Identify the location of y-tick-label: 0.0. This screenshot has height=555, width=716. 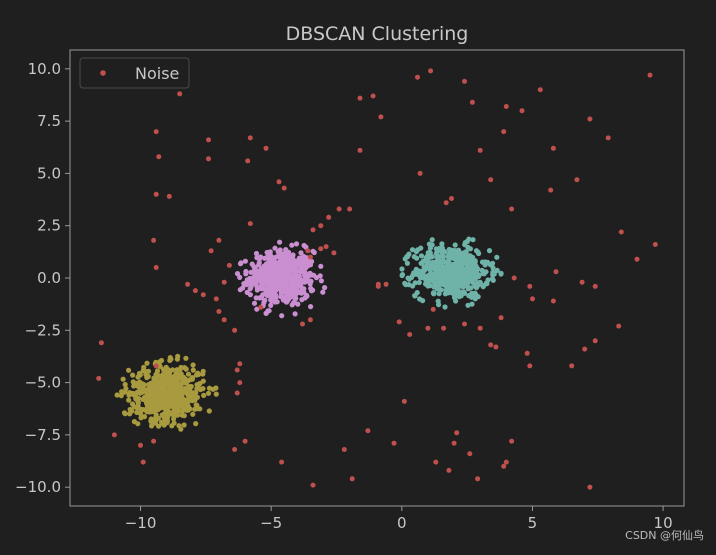
(49, 278).